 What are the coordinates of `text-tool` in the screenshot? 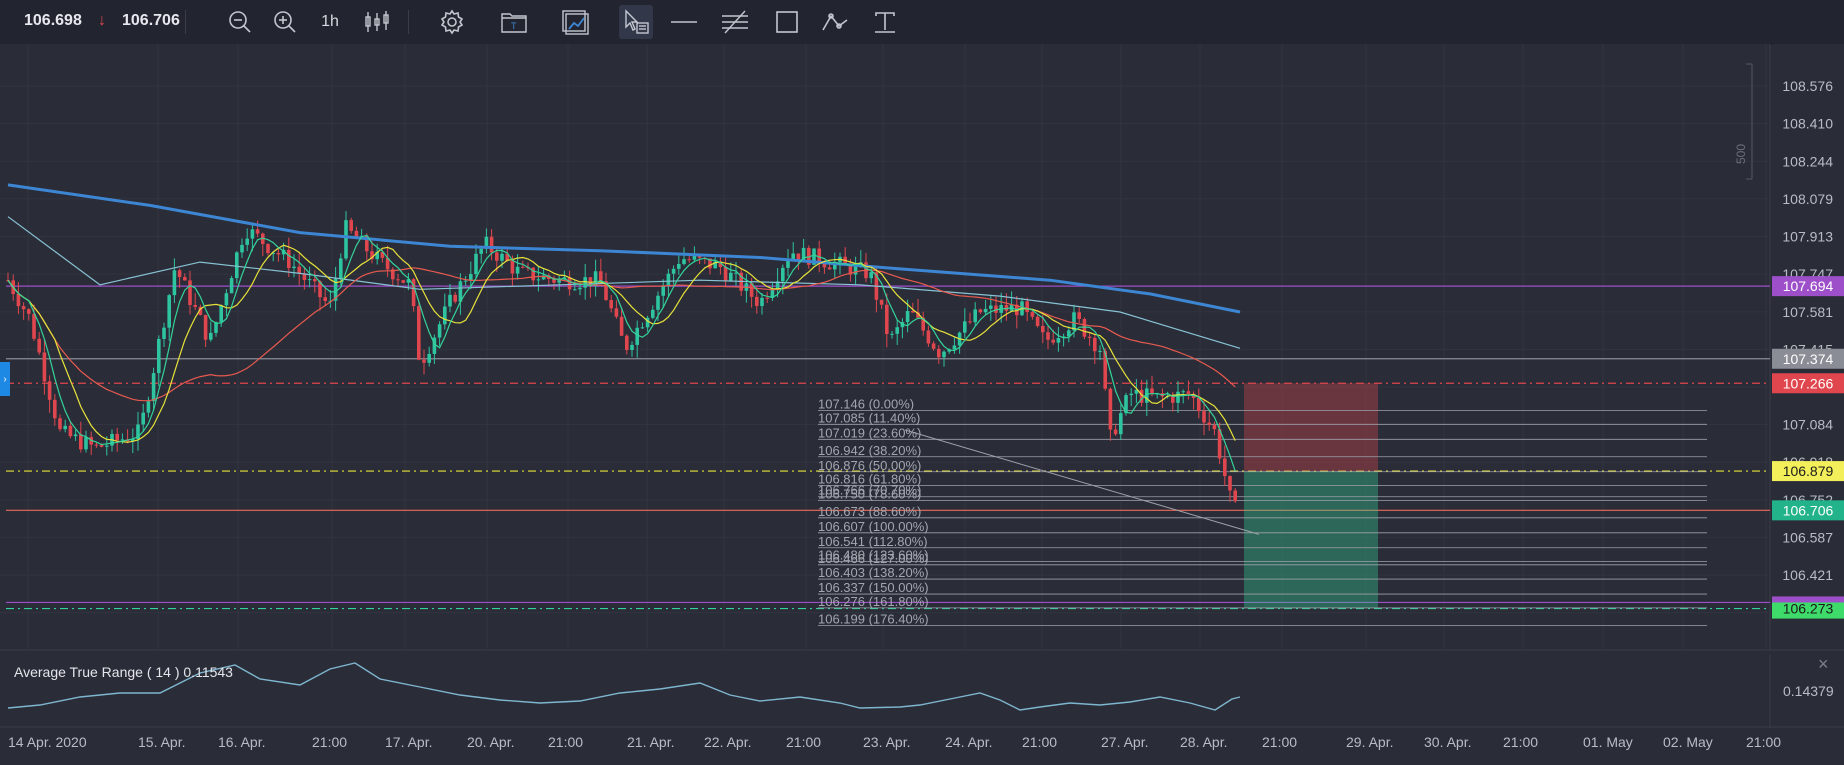 It's located at (885, 22).